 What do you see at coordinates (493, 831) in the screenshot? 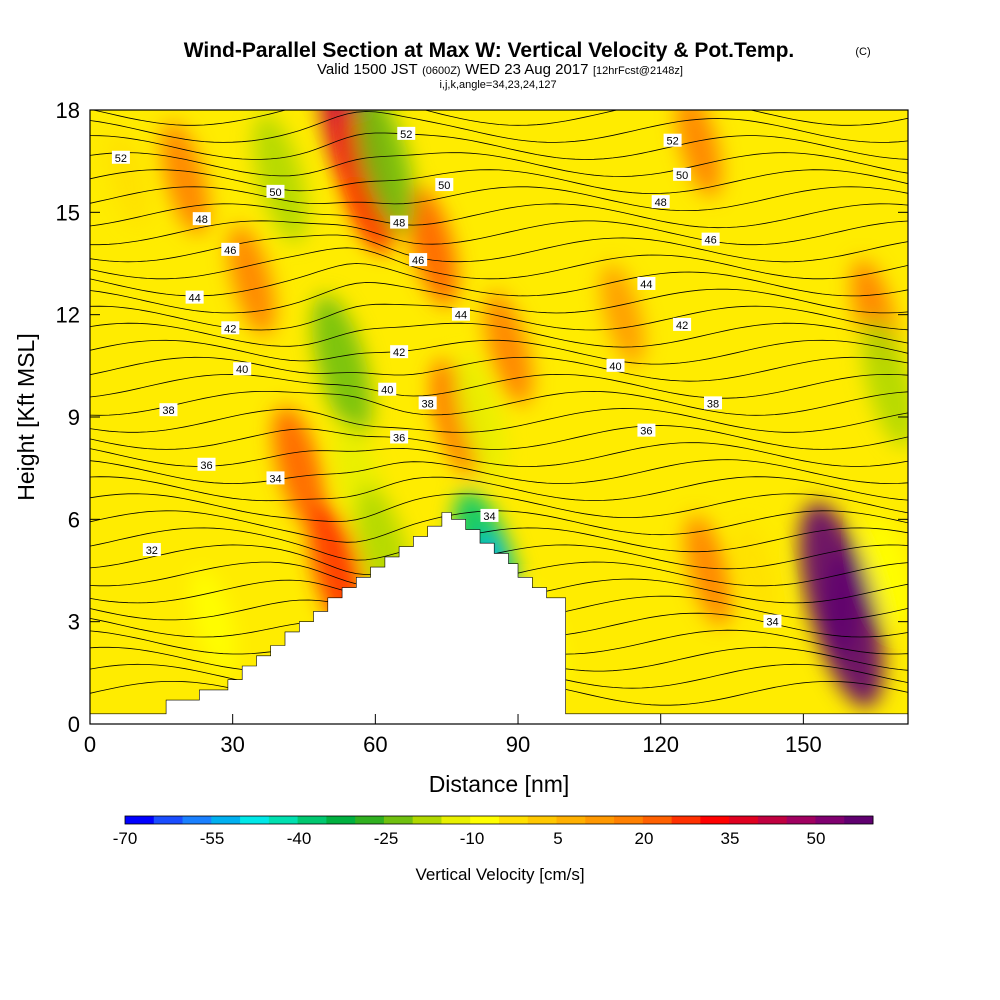
I see `colorbar: -70 -55 -40 -25 -10 5 20 35 50` at bounding box center [493, 831].